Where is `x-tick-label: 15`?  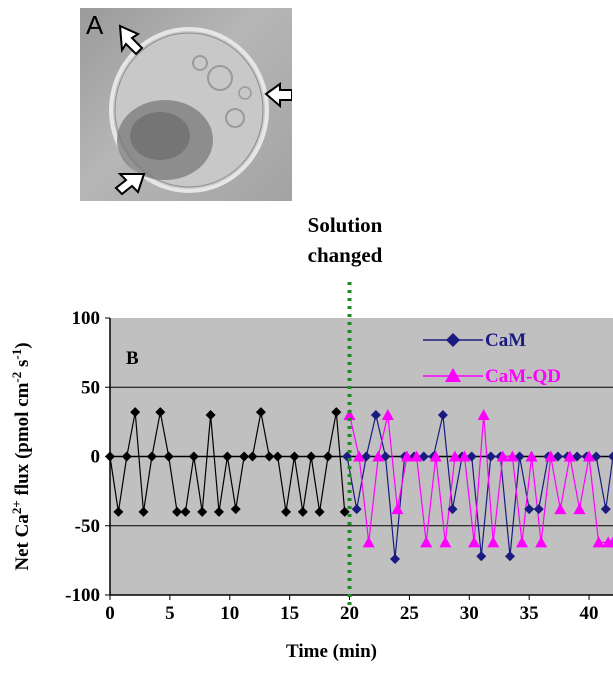 x-tick-label: 15 is located at coordinates (289, 613).